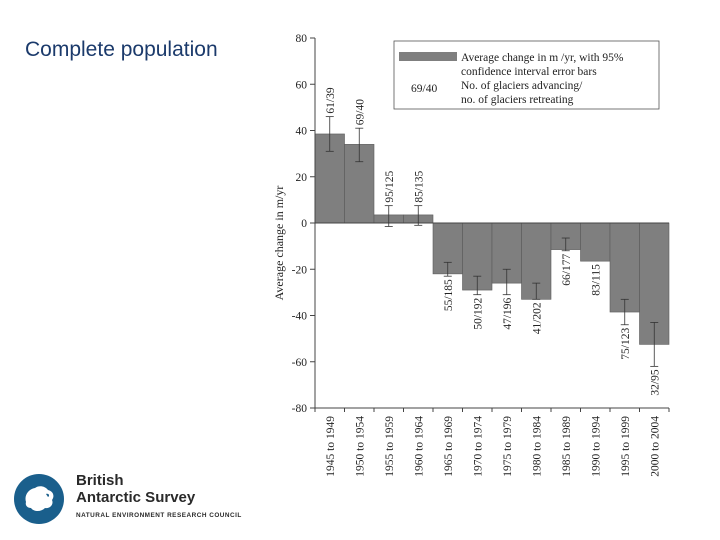  I want to click on y-tick-label: 80, so click(302, 39).